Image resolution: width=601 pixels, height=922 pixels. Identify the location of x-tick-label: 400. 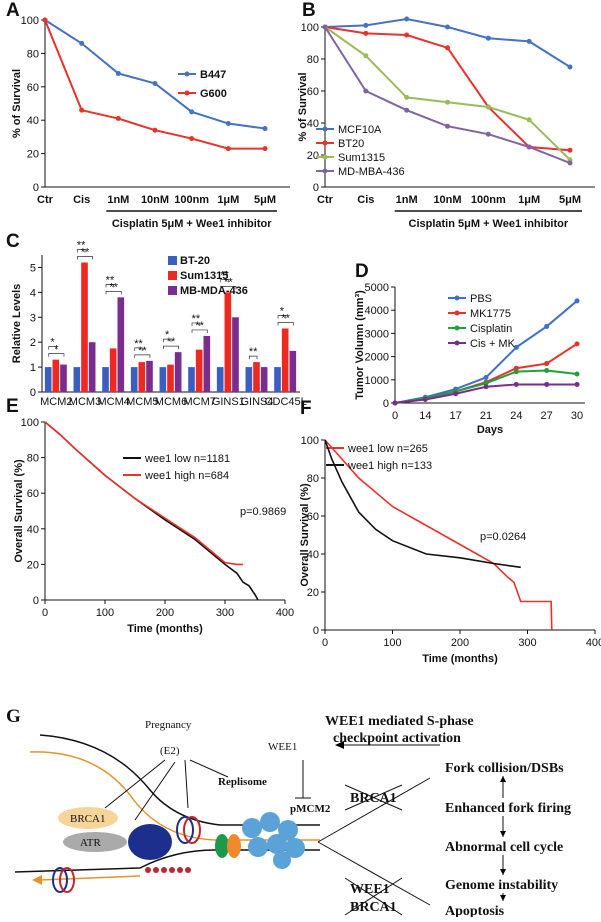
(285, 613).